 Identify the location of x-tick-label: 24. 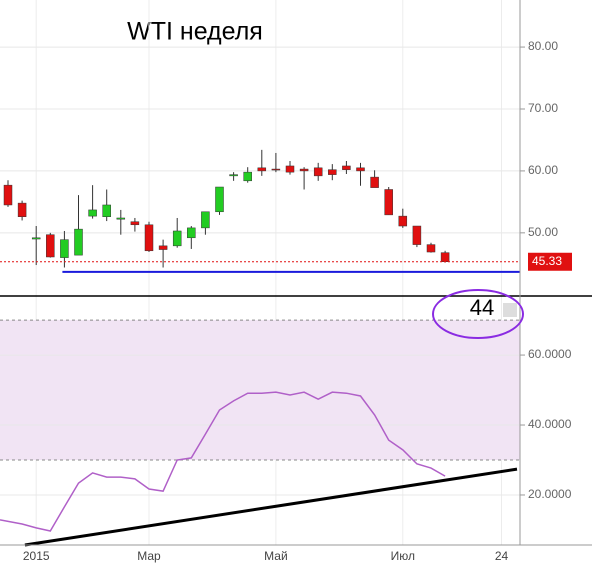
(502, 556).